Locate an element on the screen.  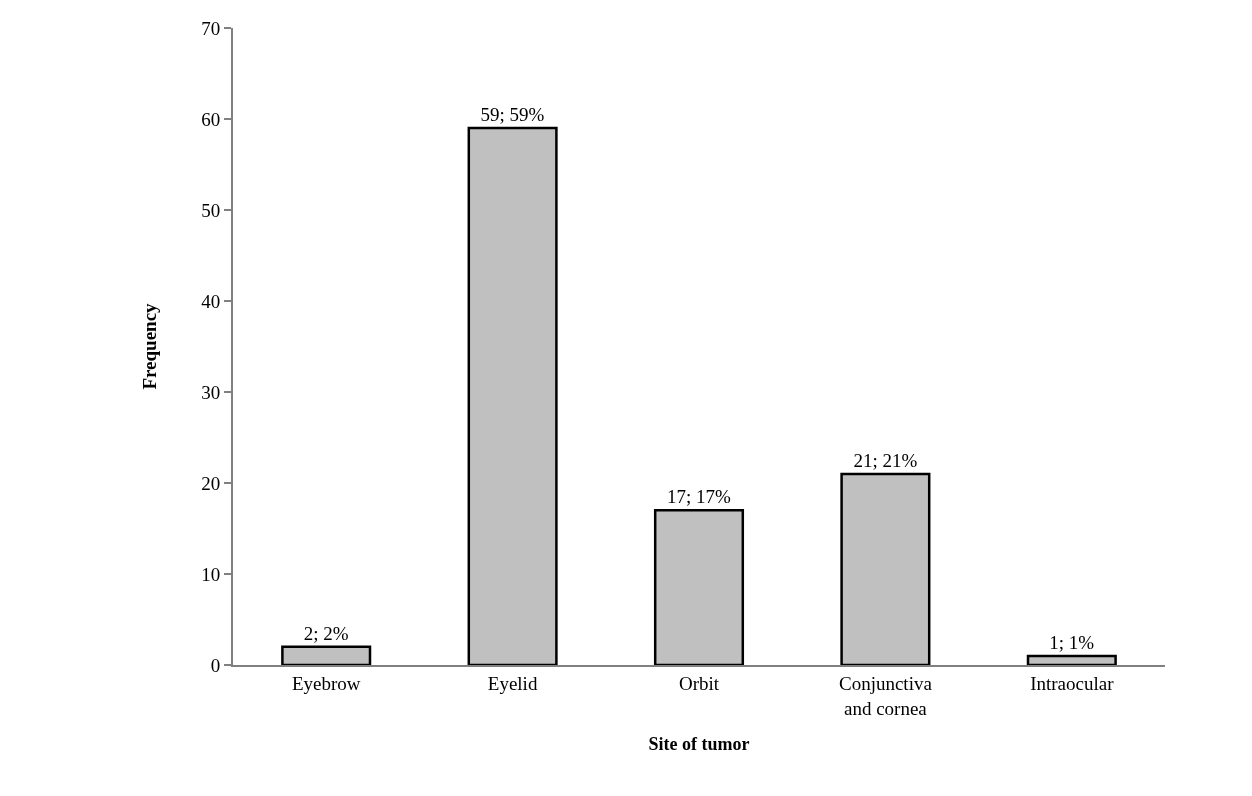
y-tick-label: 10 is located at coordinates (211, 574).